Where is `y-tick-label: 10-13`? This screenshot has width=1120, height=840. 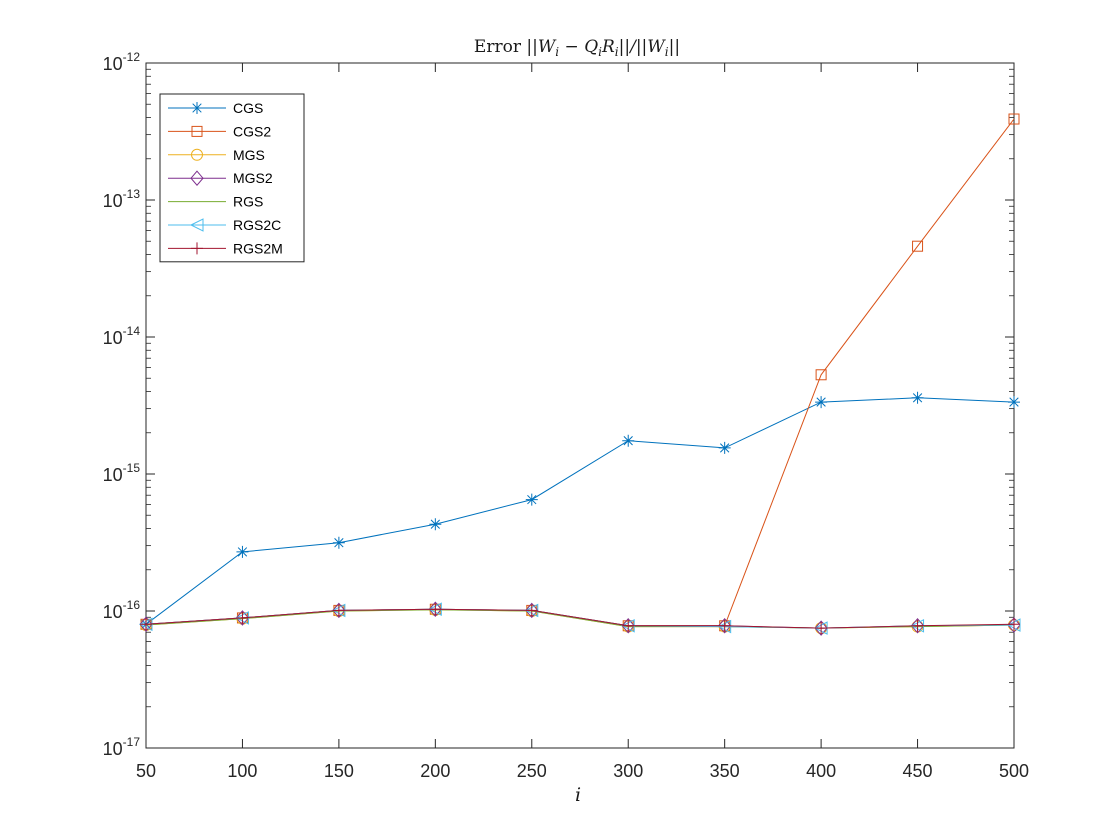 y-tick-label: 10-13 is located at coordinates (122, 199).